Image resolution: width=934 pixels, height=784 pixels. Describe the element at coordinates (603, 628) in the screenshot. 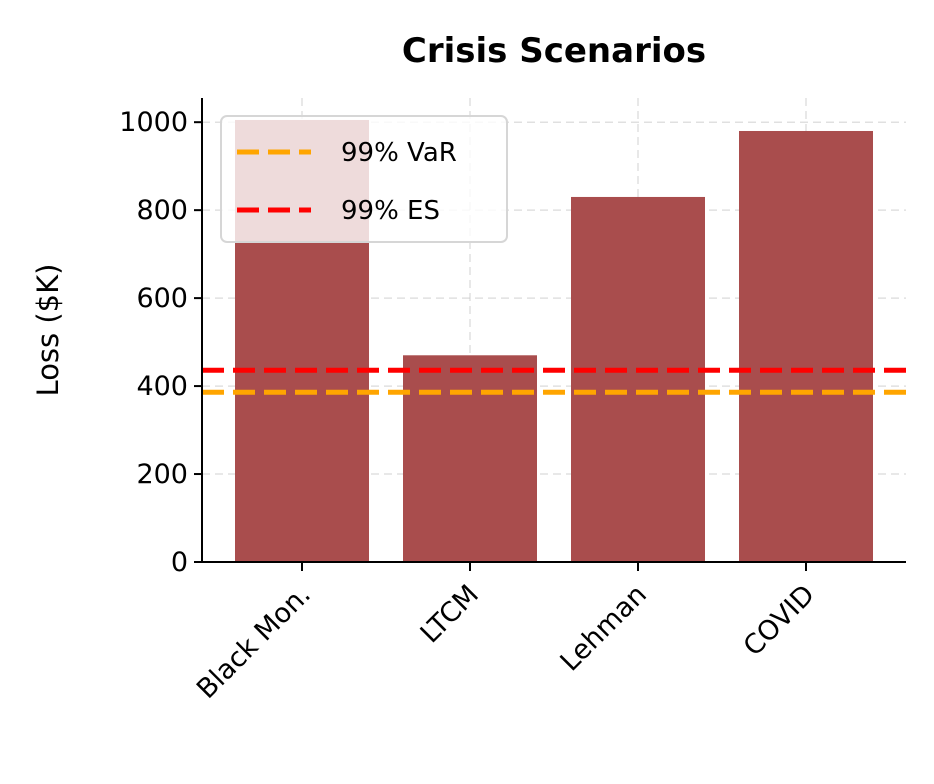

I see `x-tick-label: Lehman` at that location.